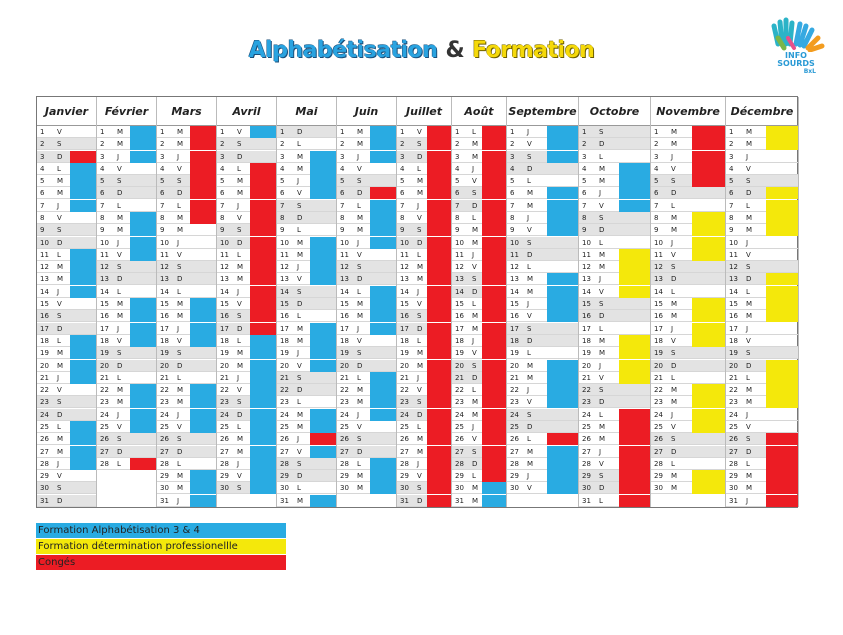  What do you see at coordinates (344, 426) in the screenshot?
I see `day-number: 25` at bounding box center [344, 426].